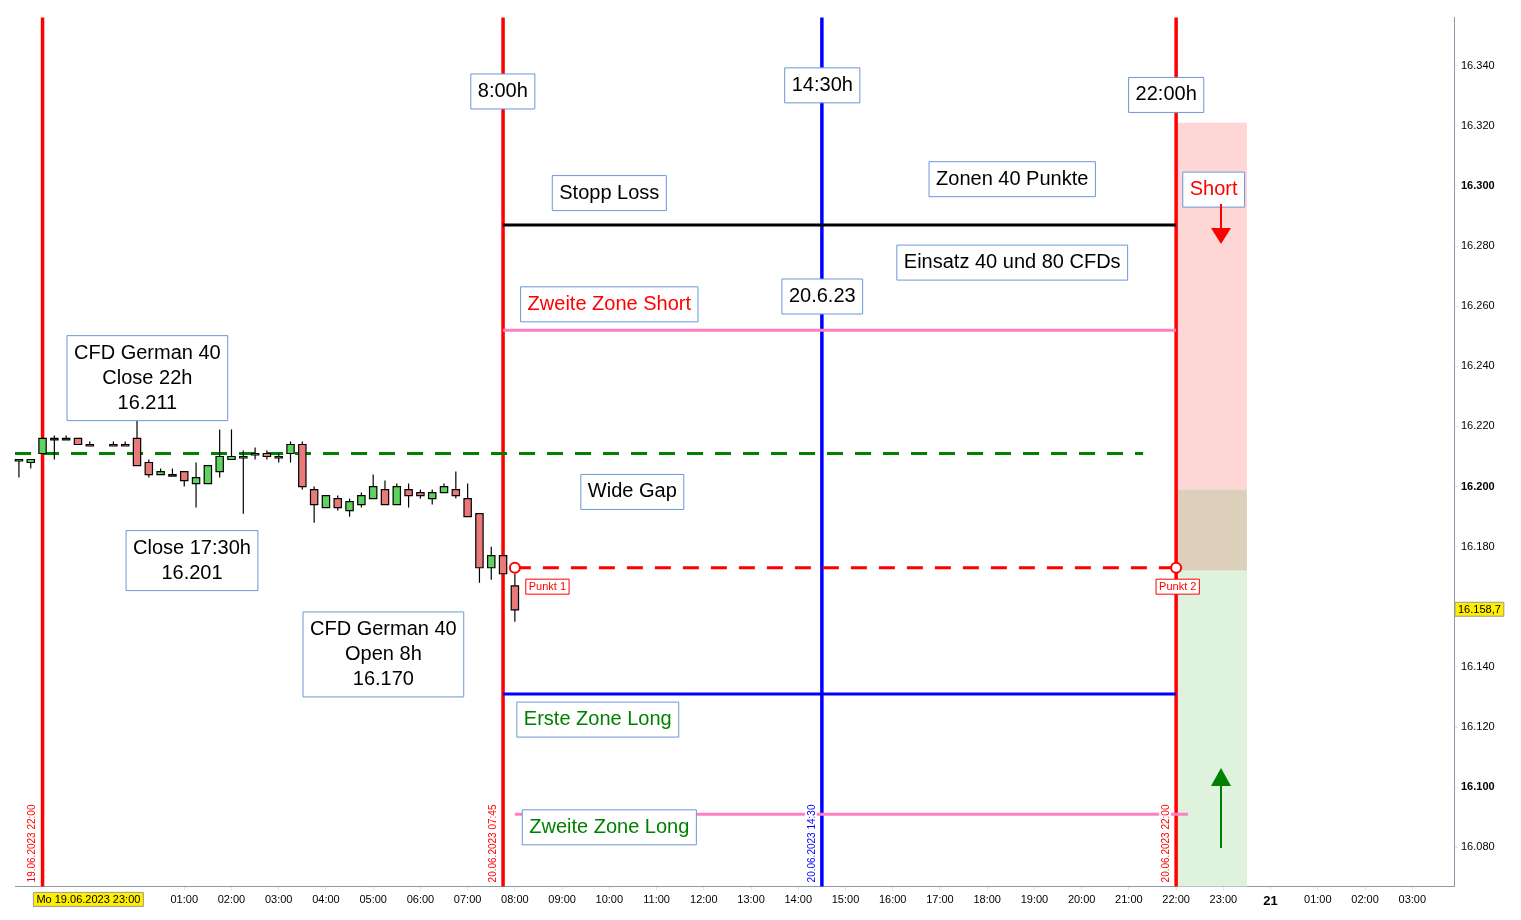 The height and width of the screenshot is (920, 1521). What do you see at coordinates (1129, 899) in the screenshot?
I see `x-tick-label: 21:00` at bounding box center [1129, 899].